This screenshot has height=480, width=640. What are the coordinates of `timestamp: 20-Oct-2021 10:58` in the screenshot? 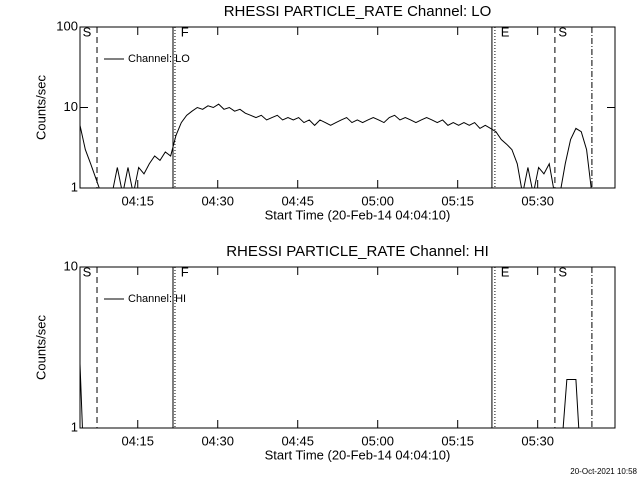 It's located at (603, 471).